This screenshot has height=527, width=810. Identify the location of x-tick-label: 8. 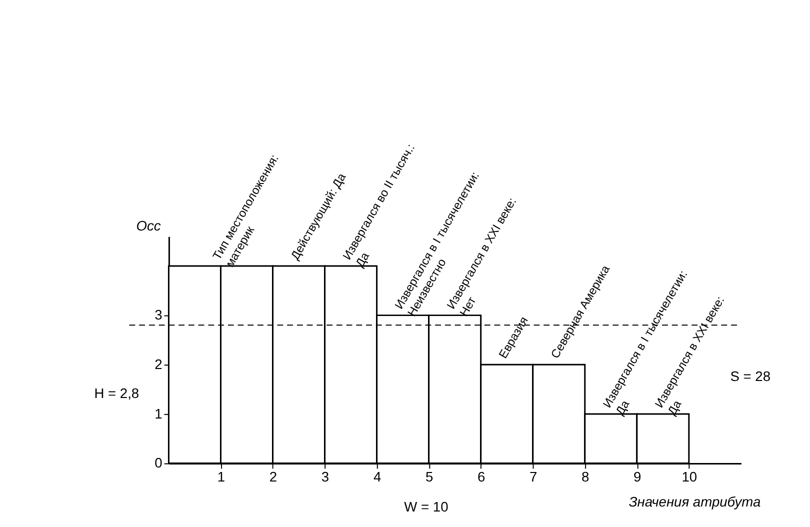
(586, 476).